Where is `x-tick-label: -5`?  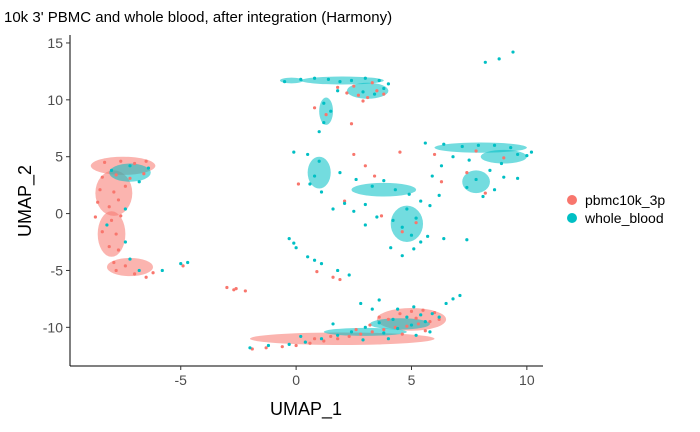
x-tick-label: -5 is located at coordinates (181, 380).